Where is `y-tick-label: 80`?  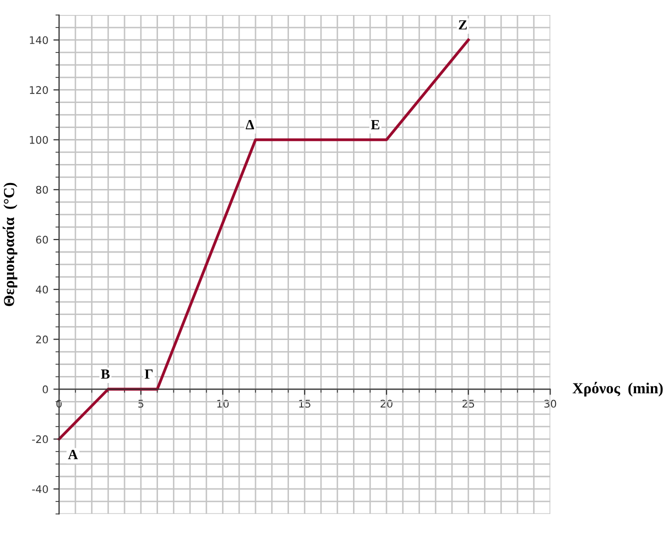 y-tick-label: 80 is located at coordinates (42, 190).